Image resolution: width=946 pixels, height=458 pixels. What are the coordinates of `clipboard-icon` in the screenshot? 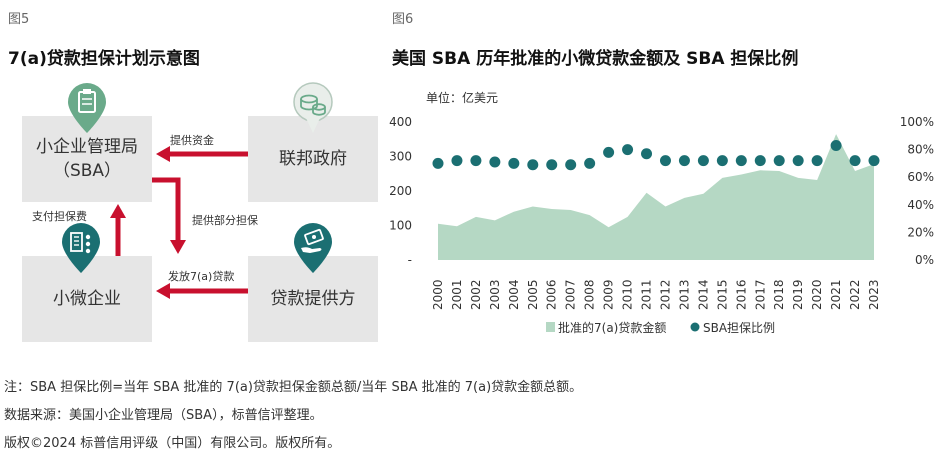 It's located at (87, 108).